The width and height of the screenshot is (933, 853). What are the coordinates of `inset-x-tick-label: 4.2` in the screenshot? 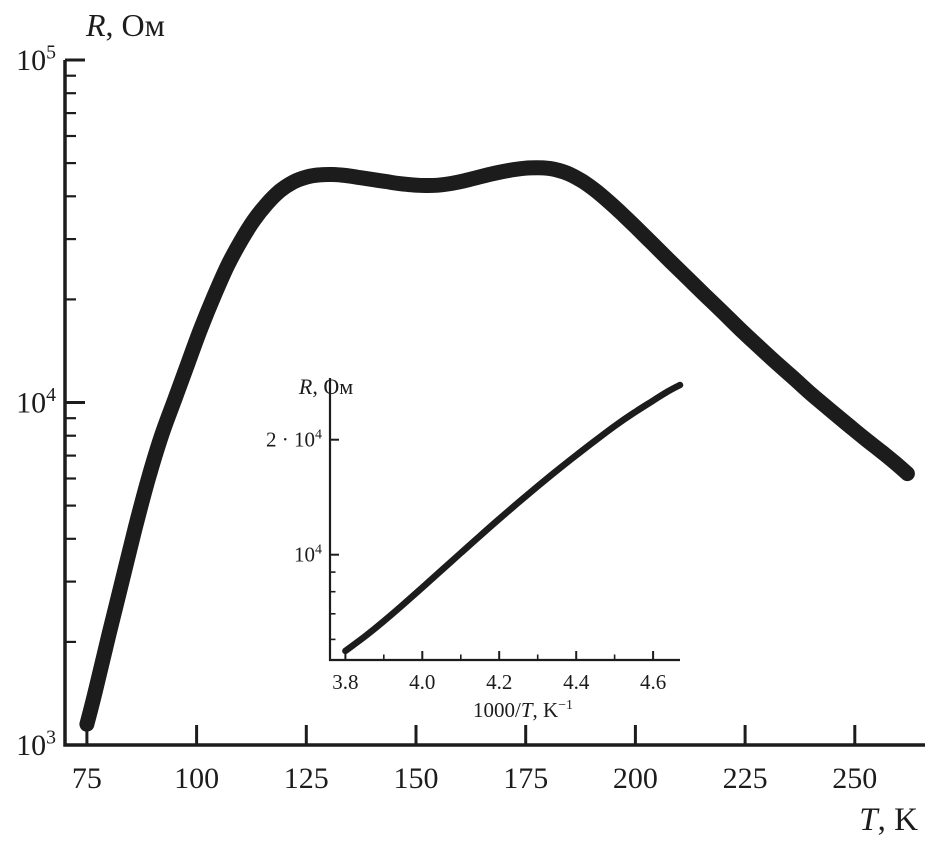 It's located at (499, 682).